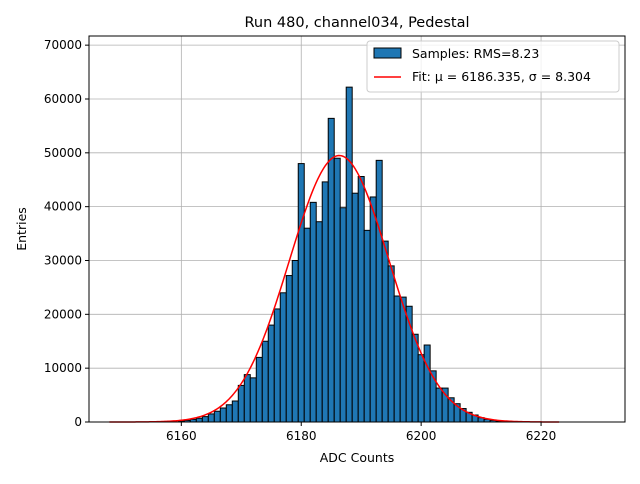 This screenshot has height=484, width=640. What do you see at coordinates (63, 314) in the screenshot?
I see `y-tick-label: 20000` at bounding box center [63, 314].